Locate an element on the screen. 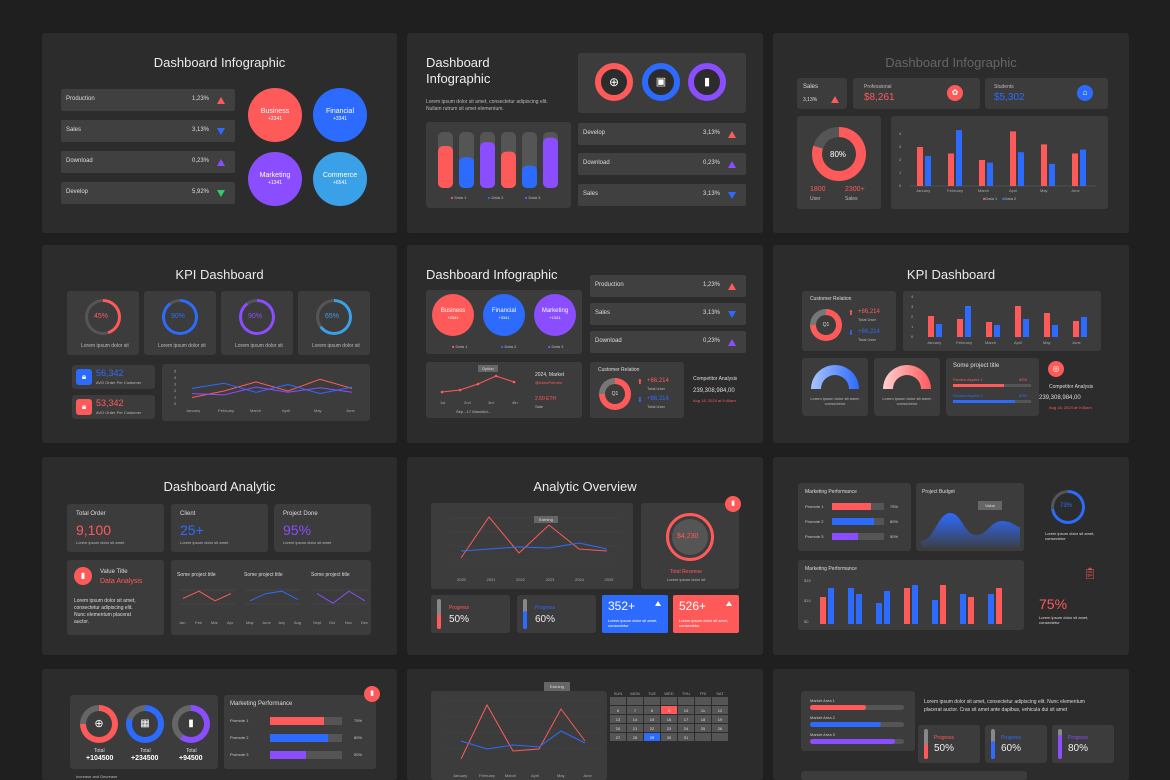 This screenshot has width=1170, height=780. chart-icon: ▮ is located at coordinates (707, 82).